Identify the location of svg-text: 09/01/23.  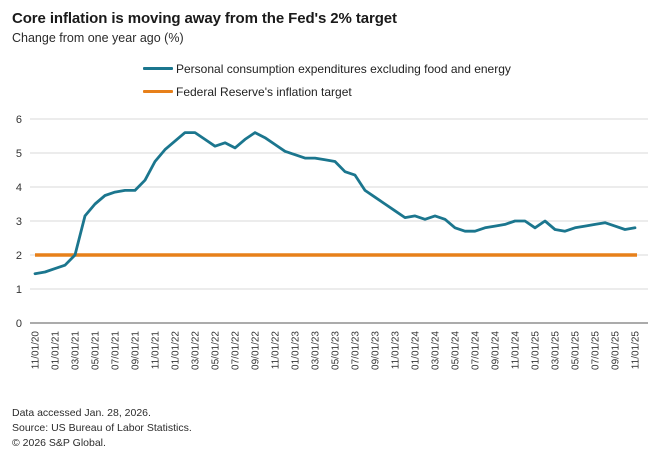
(376, 350).